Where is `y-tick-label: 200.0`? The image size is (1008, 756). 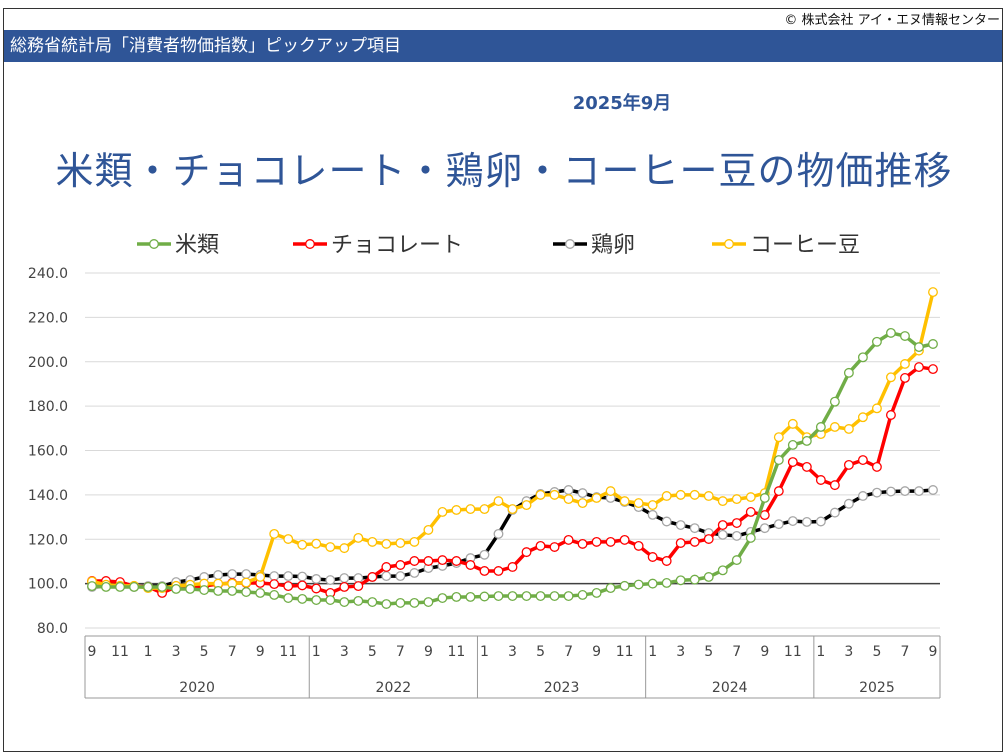 y-tick-label: 200.0 is located at coordinates (48, 363).